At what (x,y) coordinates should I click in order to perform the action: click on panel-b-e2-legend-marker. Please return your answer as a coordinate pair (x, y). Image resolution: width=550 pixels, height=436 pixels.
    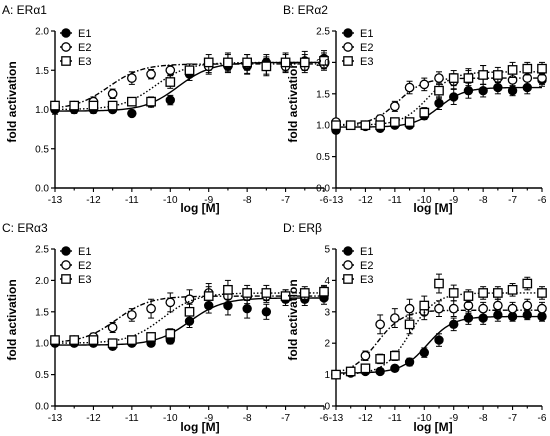
    Looking at the image, I should click on (348, 47).